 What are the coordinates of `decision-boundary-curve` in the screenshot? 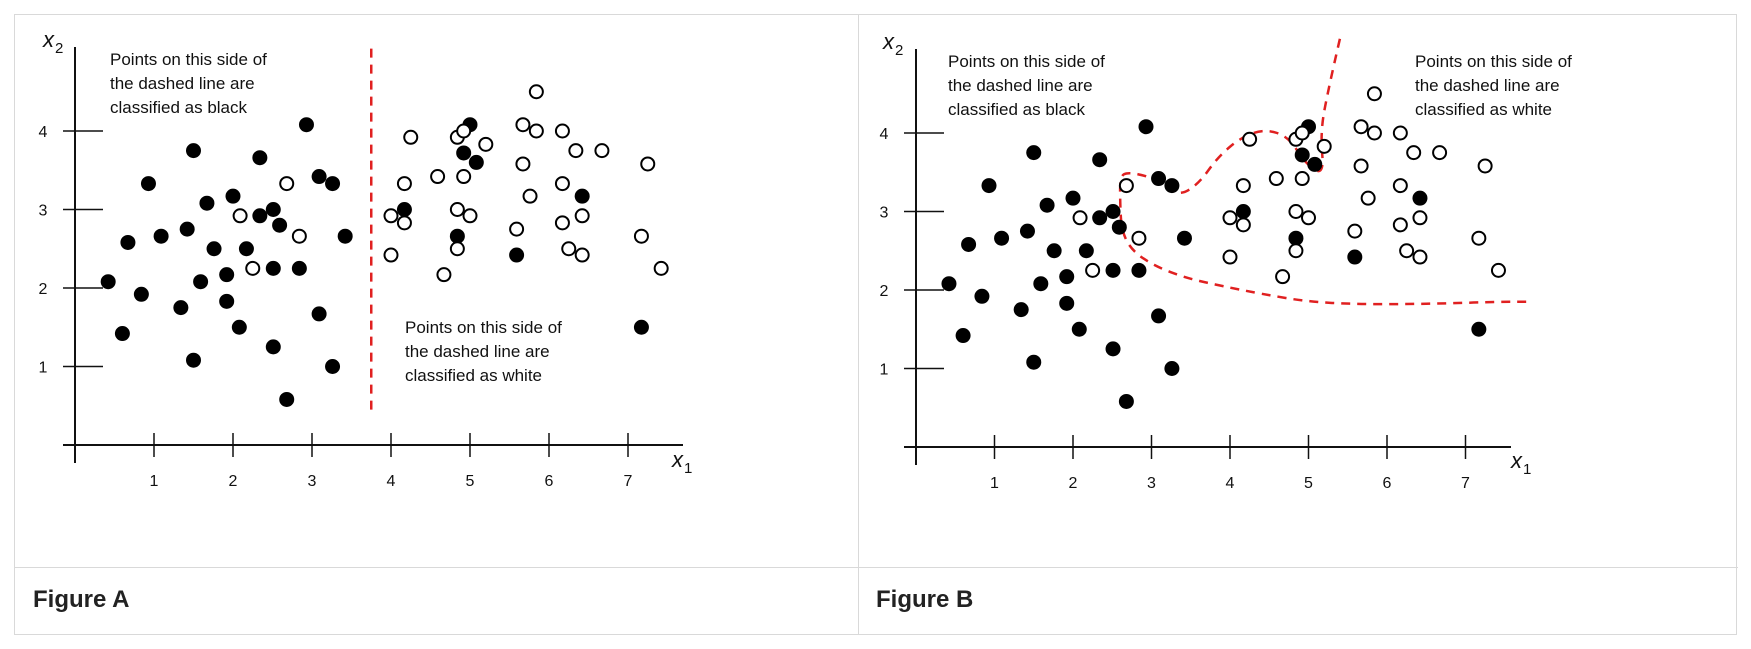 It's located at (1325, 172).